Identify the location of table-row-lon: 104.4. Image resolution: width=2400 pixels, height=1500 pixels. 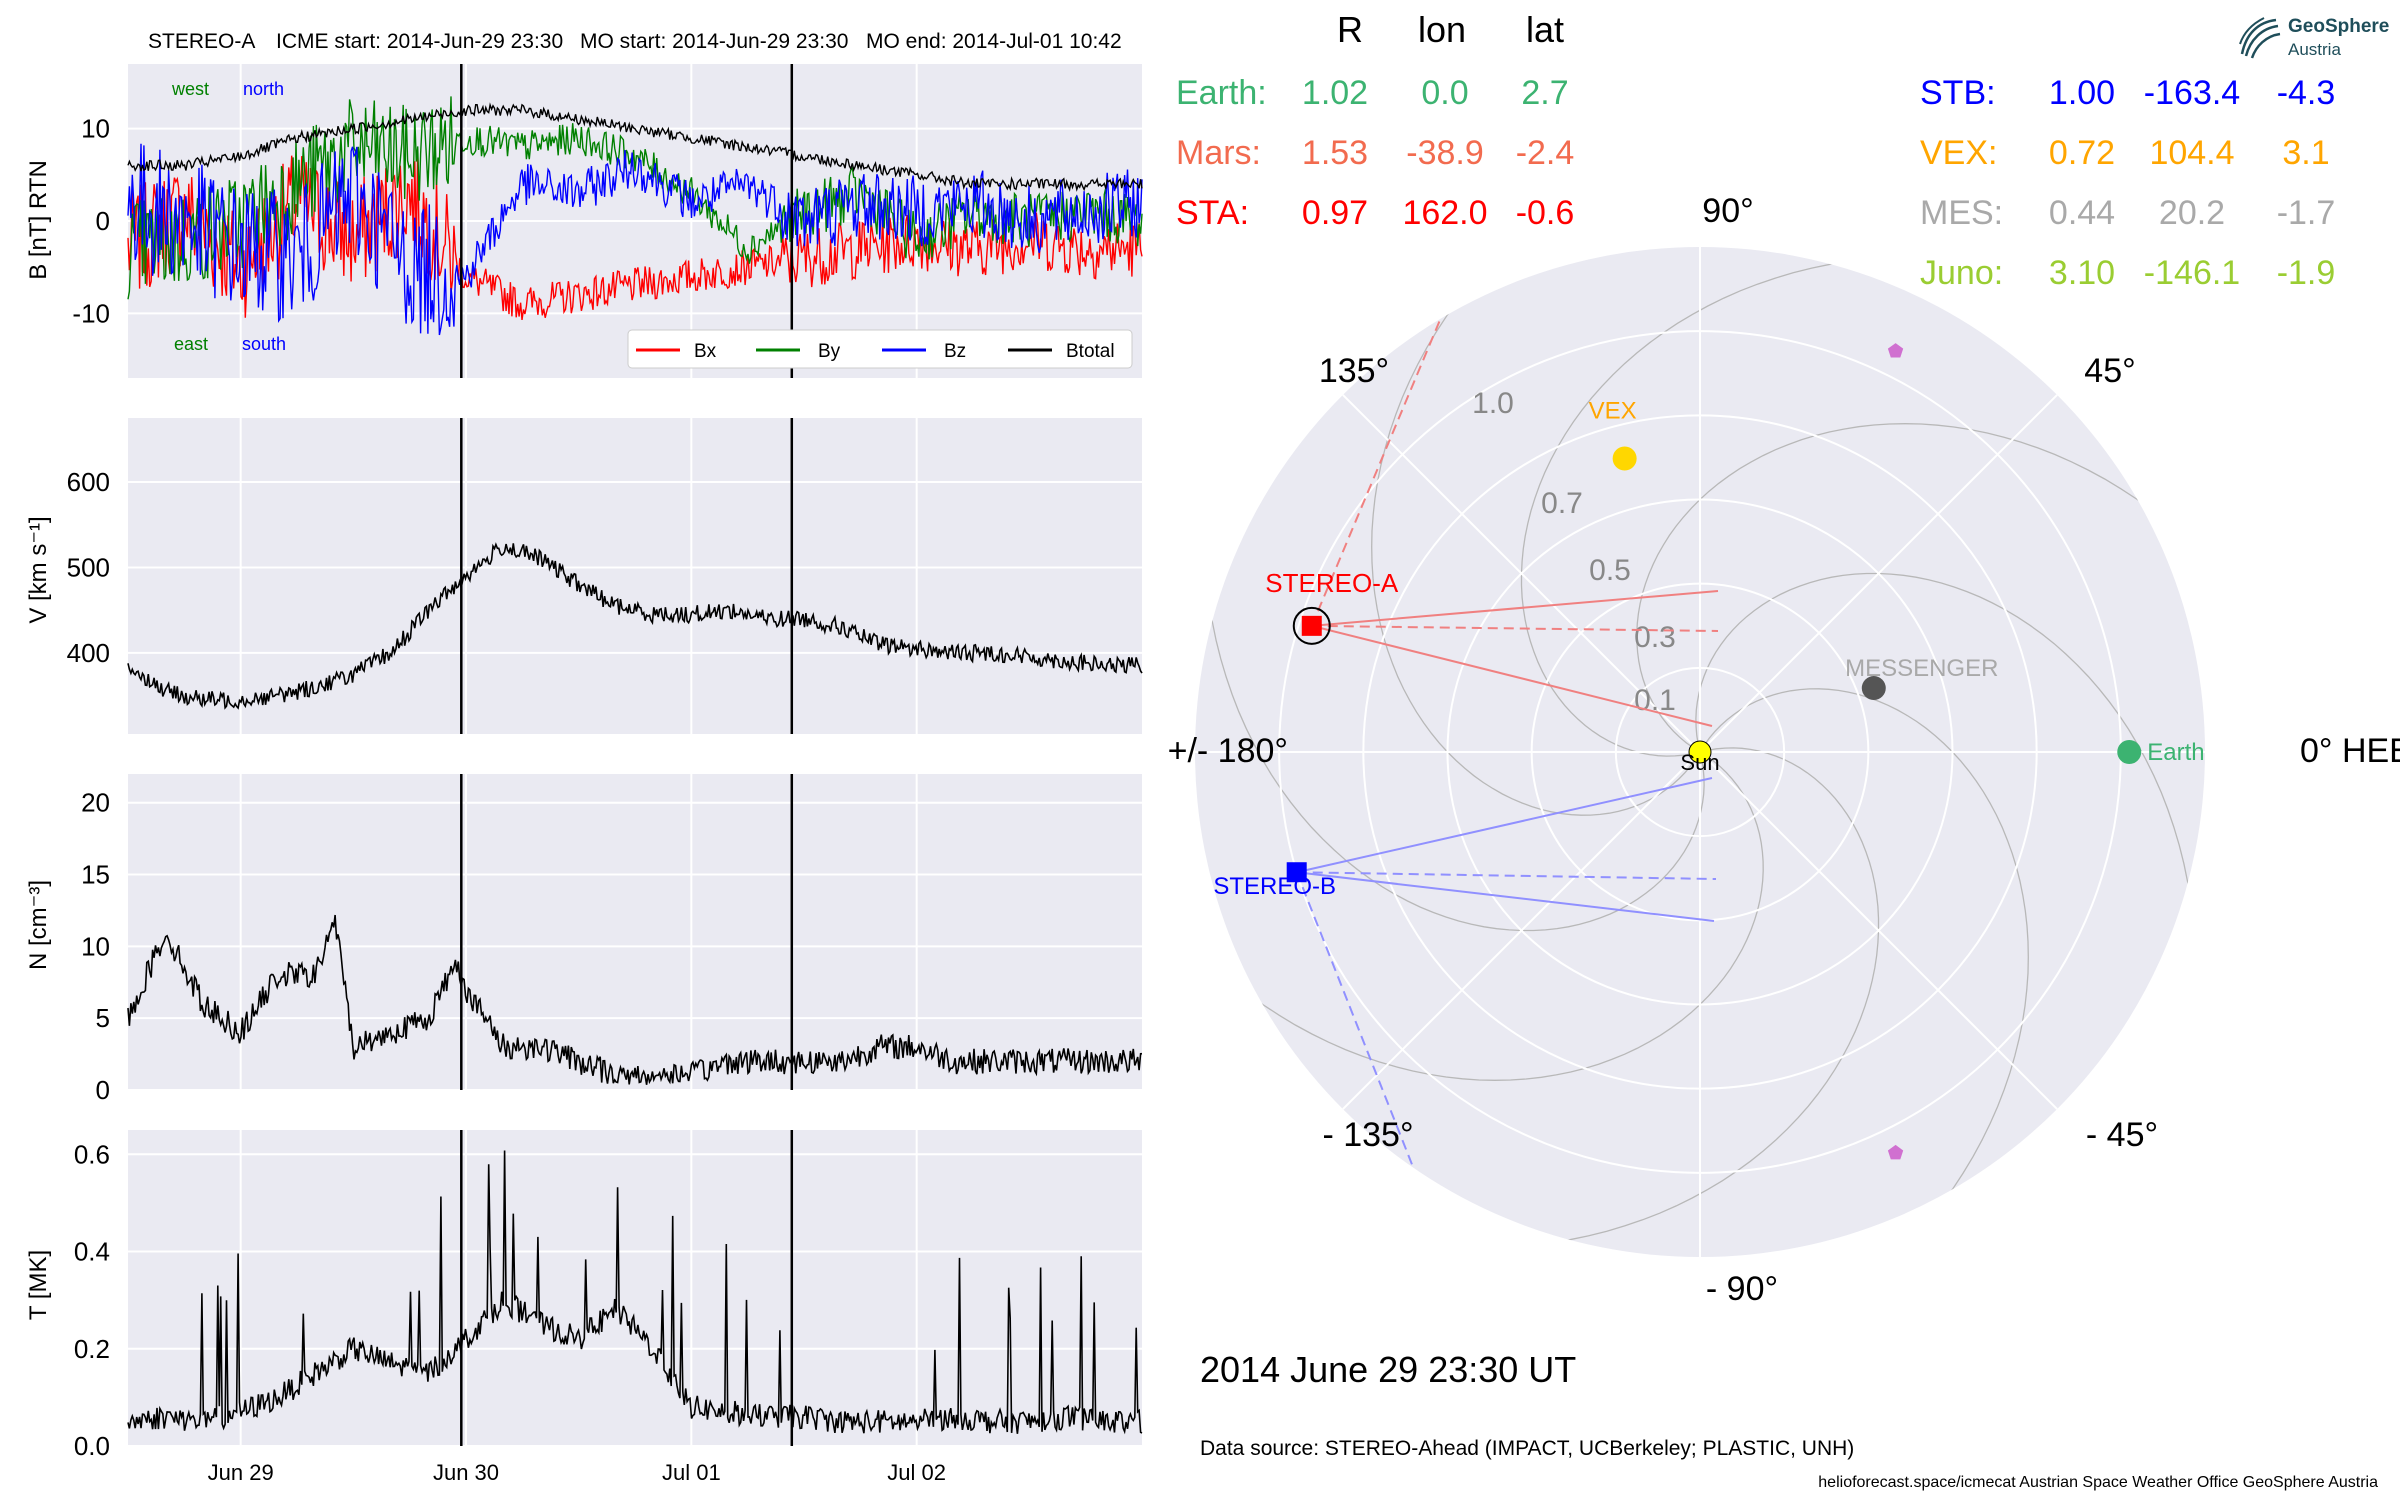
(2191, 153).